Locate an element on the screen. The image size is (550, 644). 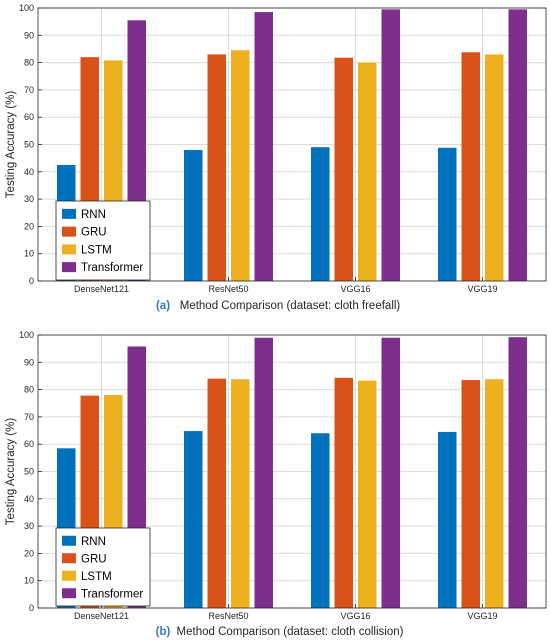
panel-label: (b) is located at coordinates (163, 632).